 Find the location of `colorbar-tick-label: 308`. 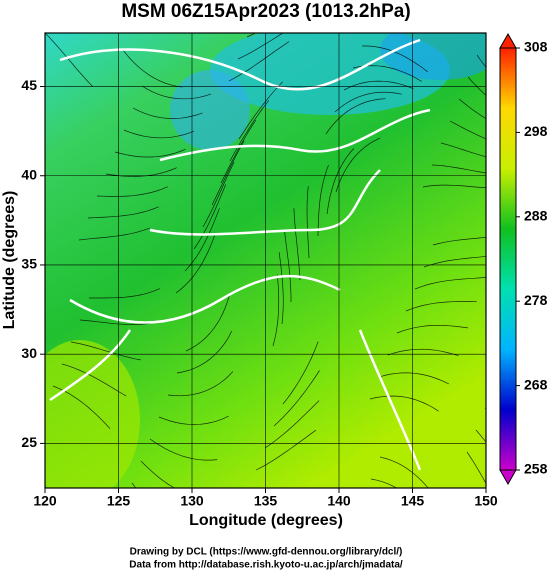

colorbar-tick-label: 308 is located at coordinates (536, 47).